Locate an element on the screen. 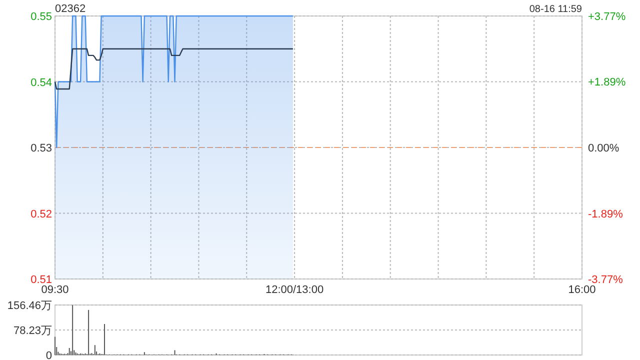 The width and height of the screenshot is (640, 360). y2-tick-label: -1.89% is located at coordinates (606, 214).